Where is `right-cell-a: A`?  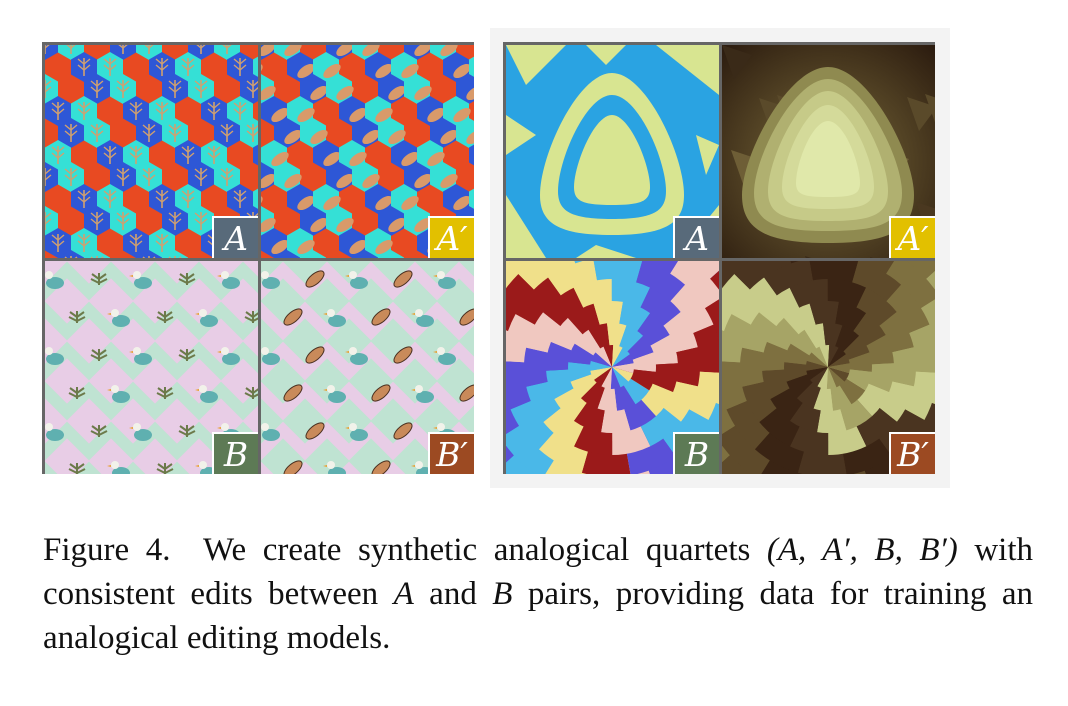
right-cell-a: A is located at coordinates (612, 151).